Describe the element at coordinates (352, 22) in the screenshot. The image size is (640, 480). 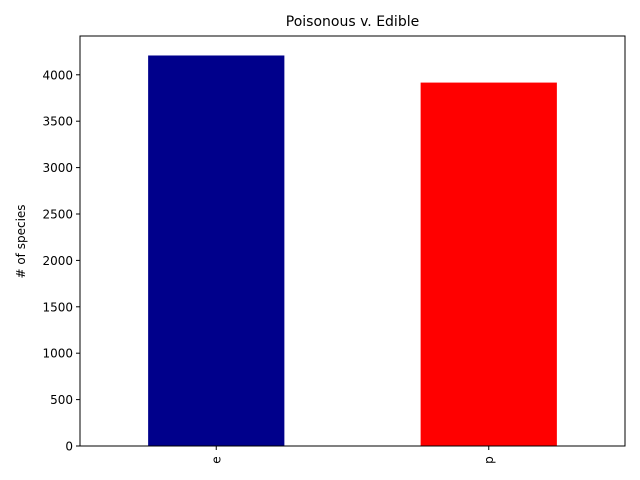
I see `chart-title: Poisonous v. Edible` at that location.